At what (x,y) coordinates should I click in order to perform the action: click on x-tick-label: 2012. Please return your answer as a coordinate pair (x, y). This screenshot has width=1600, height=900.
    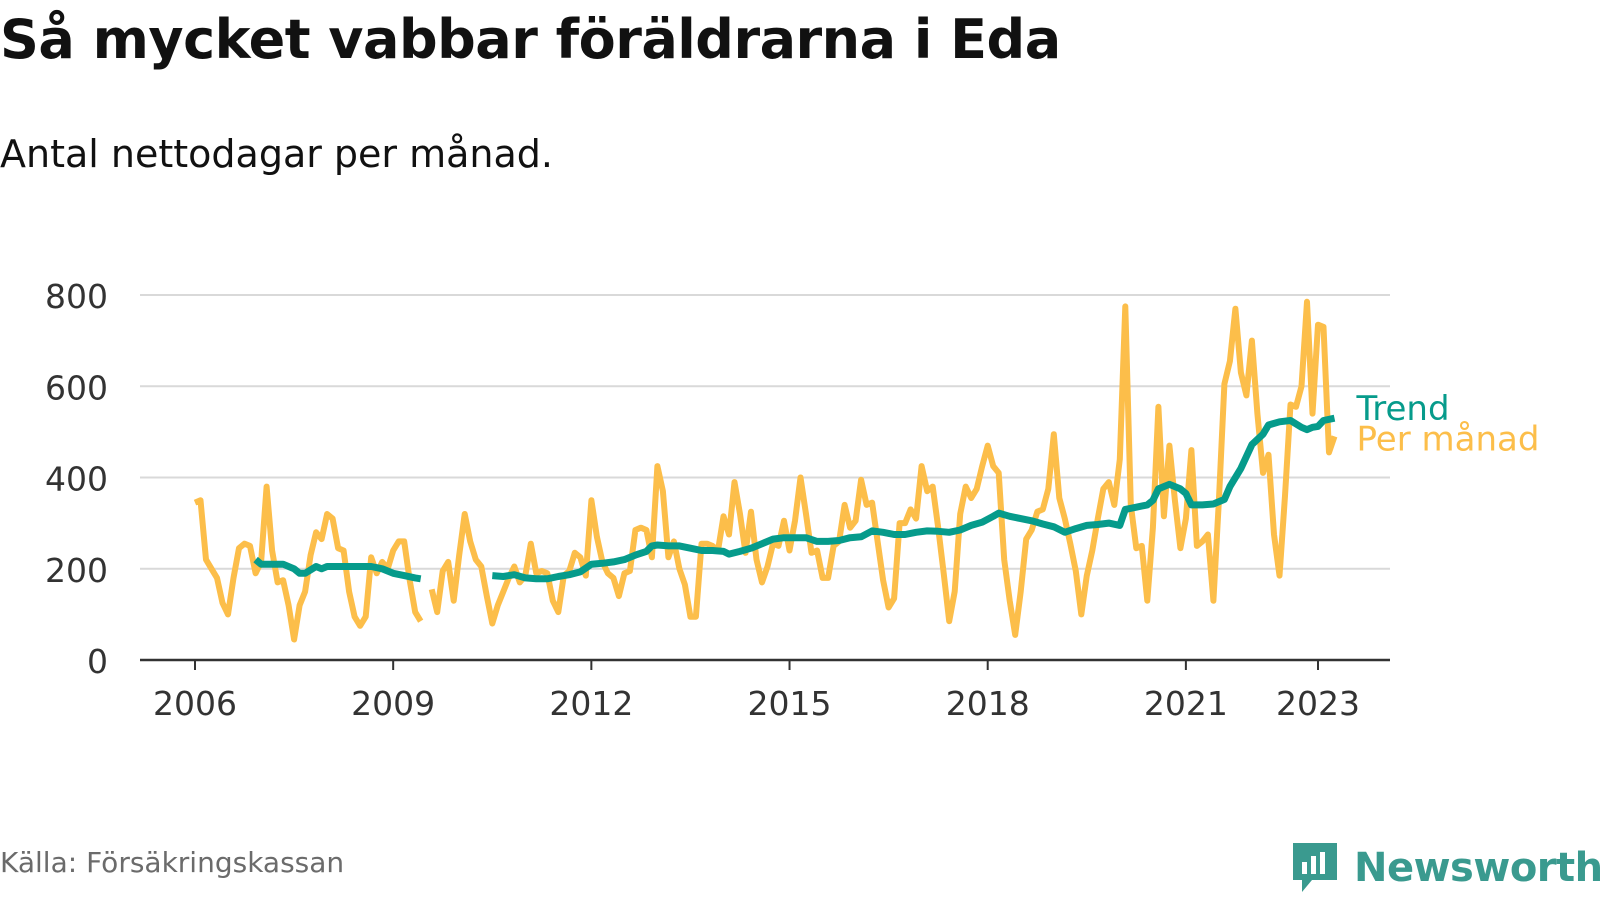
    Looking at the image, I should click on (591, 703).